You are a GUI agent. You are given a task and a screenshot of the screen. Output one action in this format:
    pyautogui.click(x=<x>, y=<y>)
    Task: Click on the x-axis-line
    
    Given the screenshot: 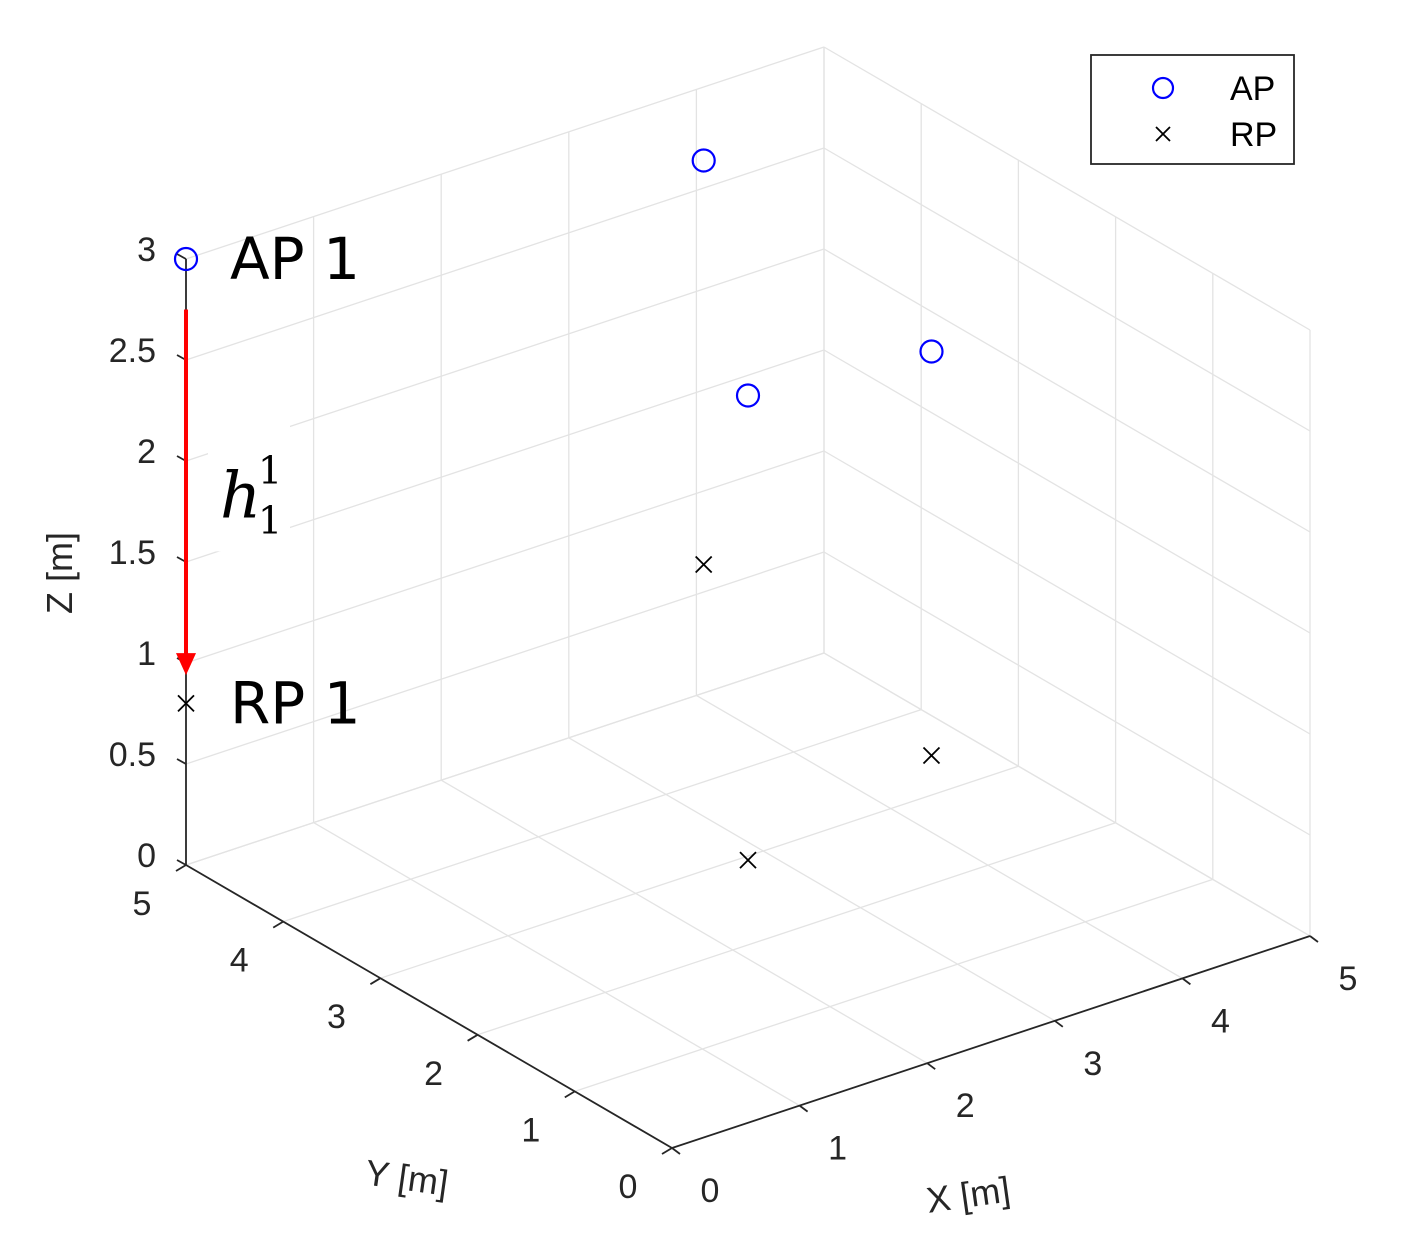 What is the action you would take?
    pyautogui.click(x=991, y=1042)
    